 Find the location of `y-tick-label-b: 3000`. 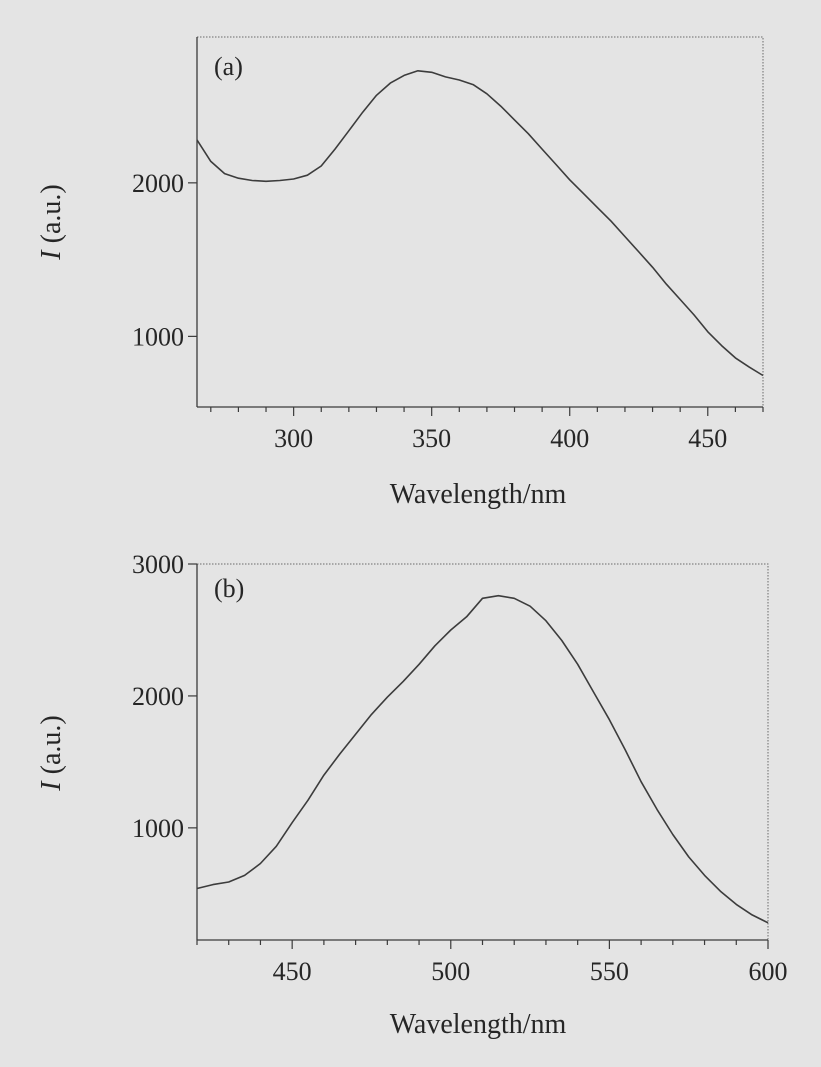

y-tick-label-b: 3000 is located at coordinates (158, 564).